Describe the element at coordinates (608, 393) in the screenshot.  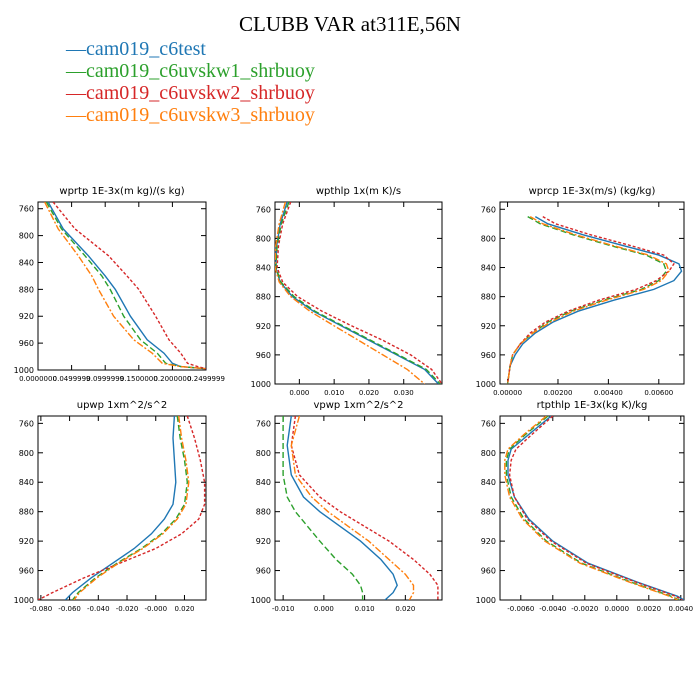
I see `x-tick-label: 0.00400` at that location.